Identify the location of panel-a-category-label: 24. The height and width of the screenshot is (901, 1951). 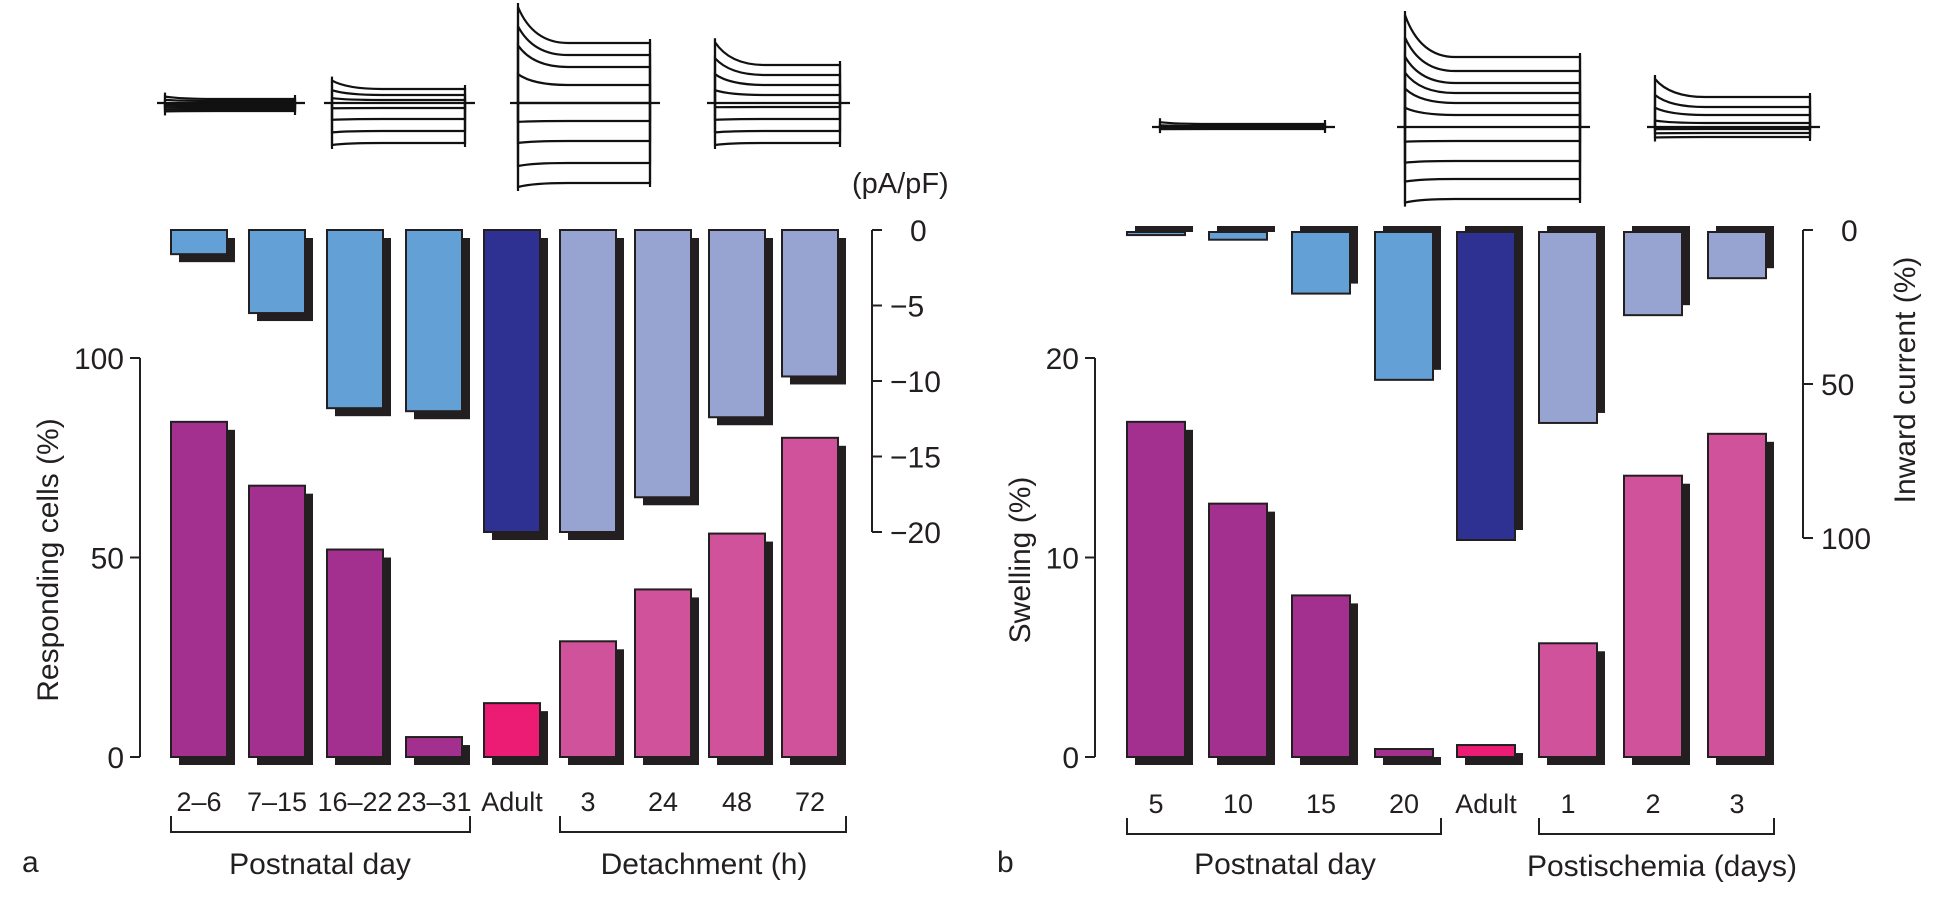
(663, 802).